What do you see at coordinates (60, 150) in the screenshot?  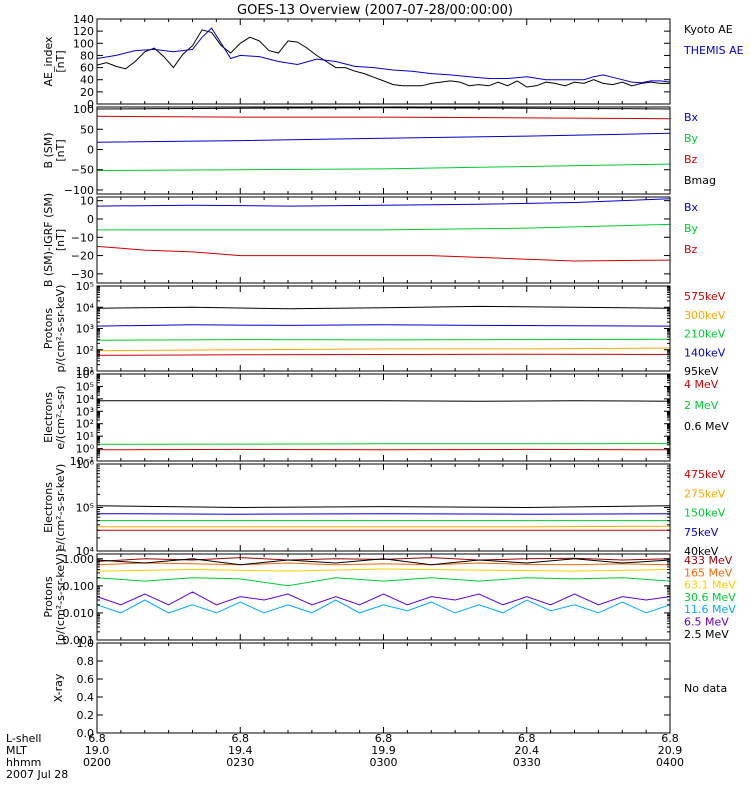 I see `y-axis-label-line: [nT]` at bounding box center [60, 150].